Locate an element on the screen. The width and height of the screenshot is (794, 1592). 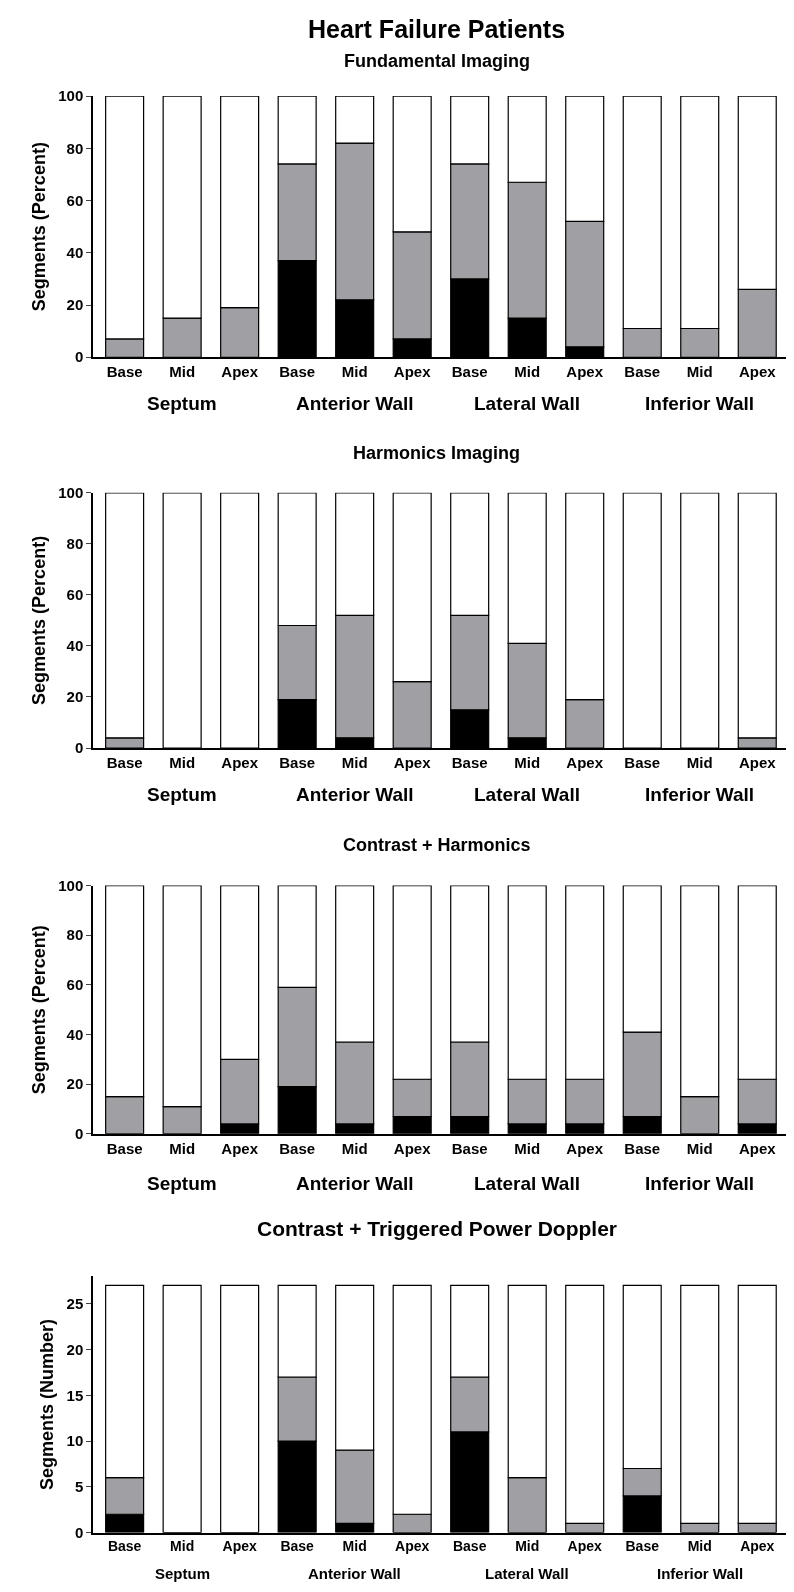
chart-subtitle: Fundamental Imaging is located at coordinates (437, 61).